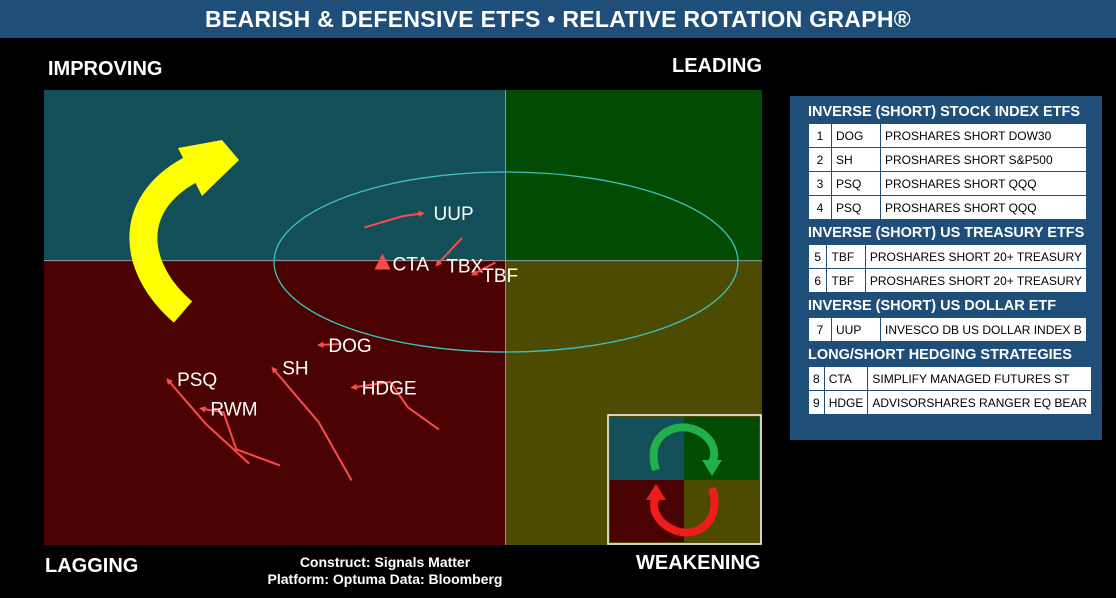  I want to click on legend-row-number: 2, so click(820, 159).